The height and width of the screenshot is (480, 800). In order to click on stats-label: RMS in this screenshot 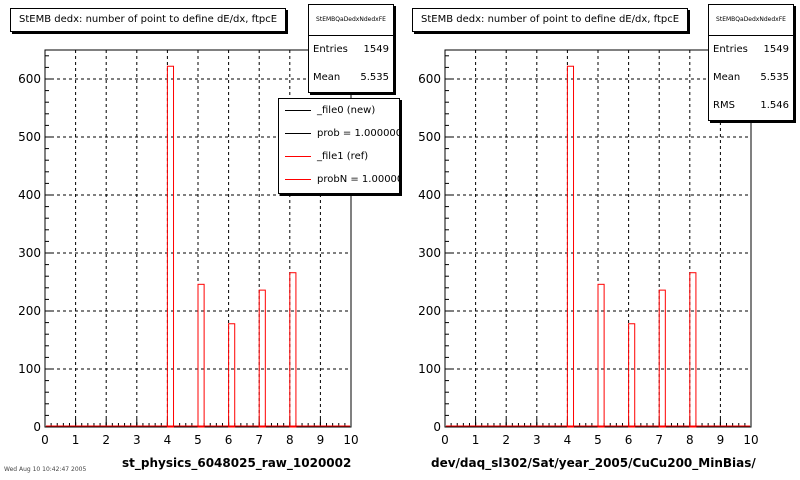, I will do `click(724, 105)`.